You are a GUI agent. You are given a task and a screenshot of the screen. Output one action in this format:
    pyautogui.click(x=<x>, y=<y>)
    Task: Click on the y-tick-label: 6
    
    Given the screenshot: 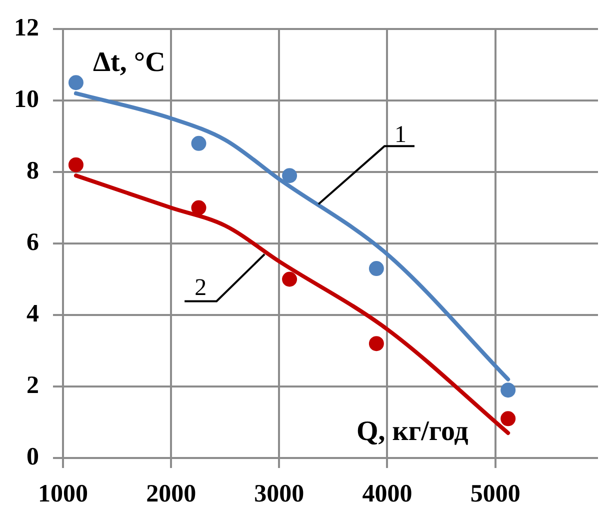 What is the action you would take?
    pyautogui.click(x=32, y=242)
    